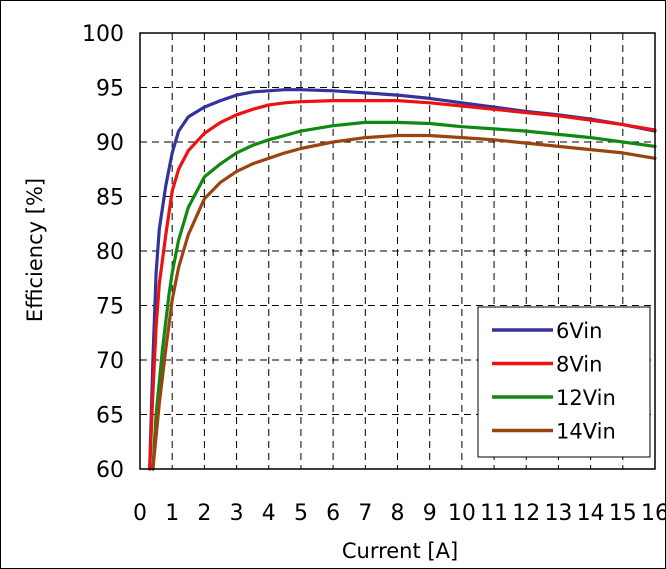 The height and width of the screenshot is (569, 666). Describe the element at coordinates (204, 513) in the screenshot. I see `x-tick-label: 2` at that location.